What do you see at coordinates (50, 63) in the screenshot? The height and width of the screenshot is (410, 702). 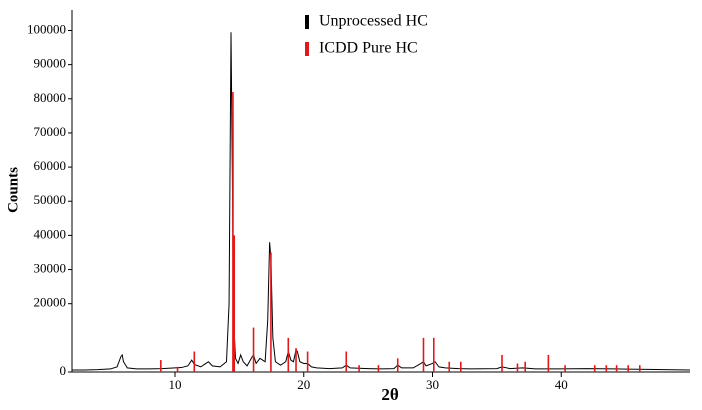 I see `y-tick-label: 90000` at bounding box center [50, 63].